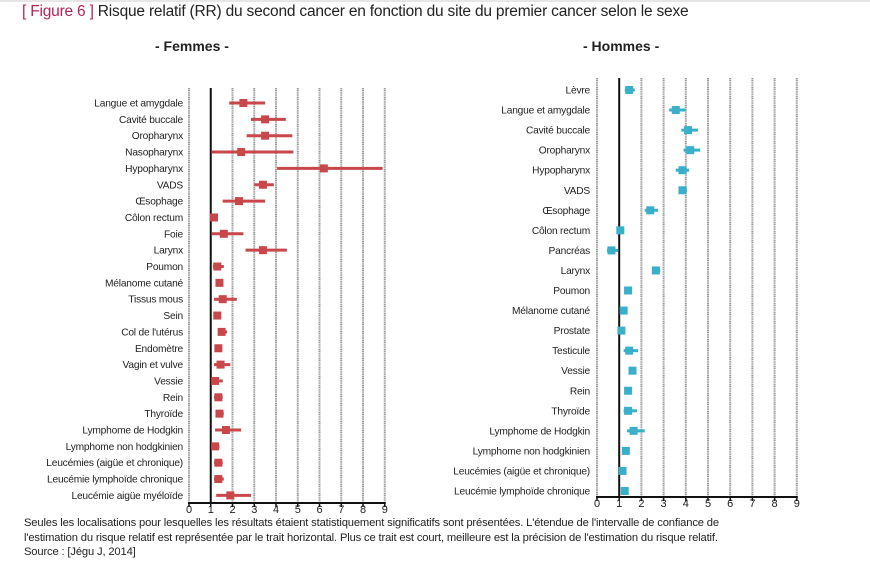  Describe the element at coordinates (154, 153) in the screenshot. I see `category-label: Nasopharynx` at that location.